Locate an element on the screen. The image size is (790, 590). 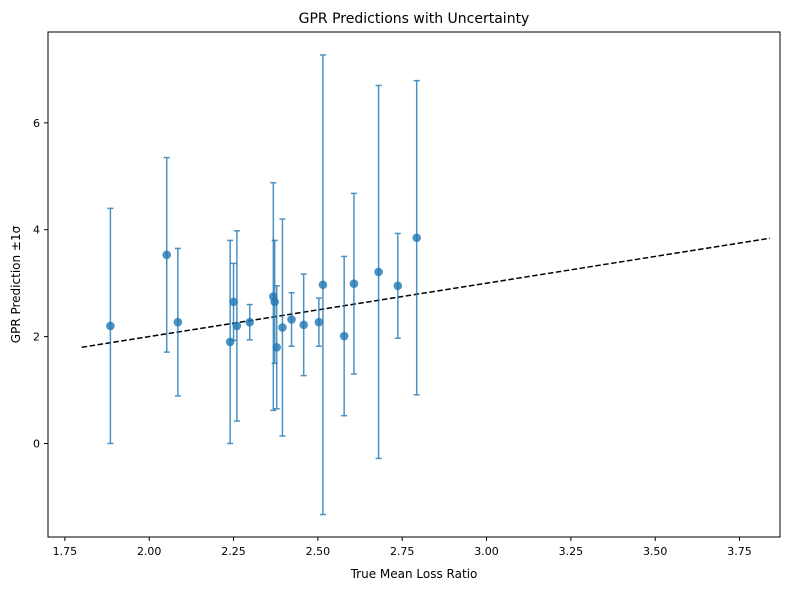
x-tick-label: 3.75 is located at coordinates (739, 551).